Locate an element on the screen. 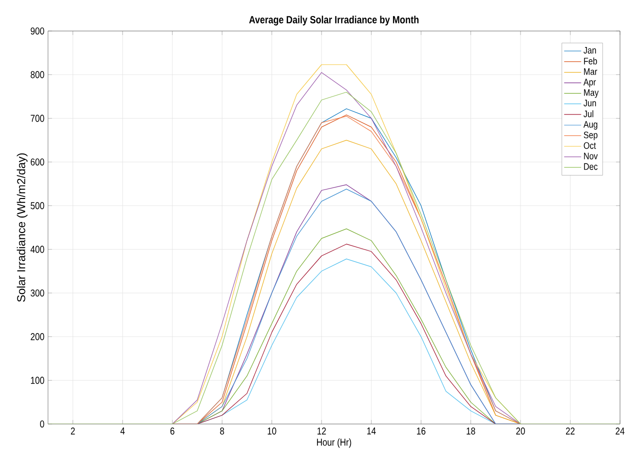  x-axis-title: Hour (Hr) is located at coordinates (334, 443).